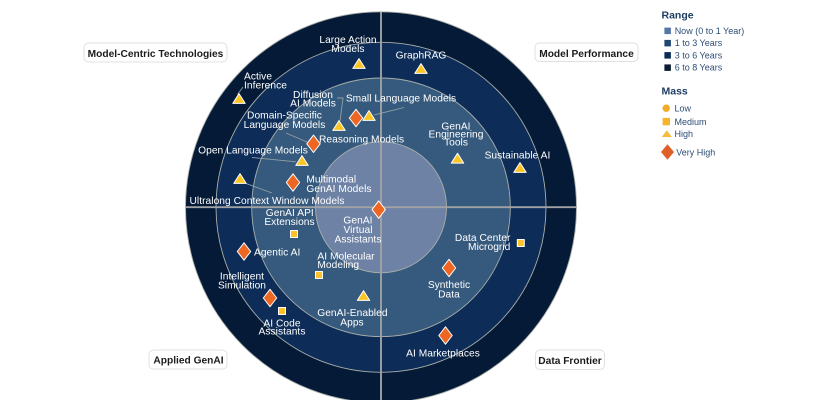 Image resolution: width=825 pixels, height=400 pixels. Describe the element at coordinates (569, 361) in the screenshot. I see `svg-text: Data Frontier` at that location.